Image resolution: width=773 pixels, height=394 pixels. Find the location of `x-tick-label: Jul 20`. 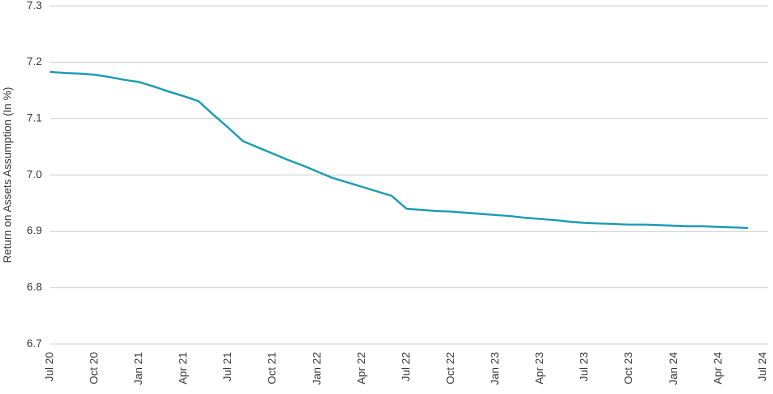

x-tick-label: Jul 20 is located at coordinates (50, 366).